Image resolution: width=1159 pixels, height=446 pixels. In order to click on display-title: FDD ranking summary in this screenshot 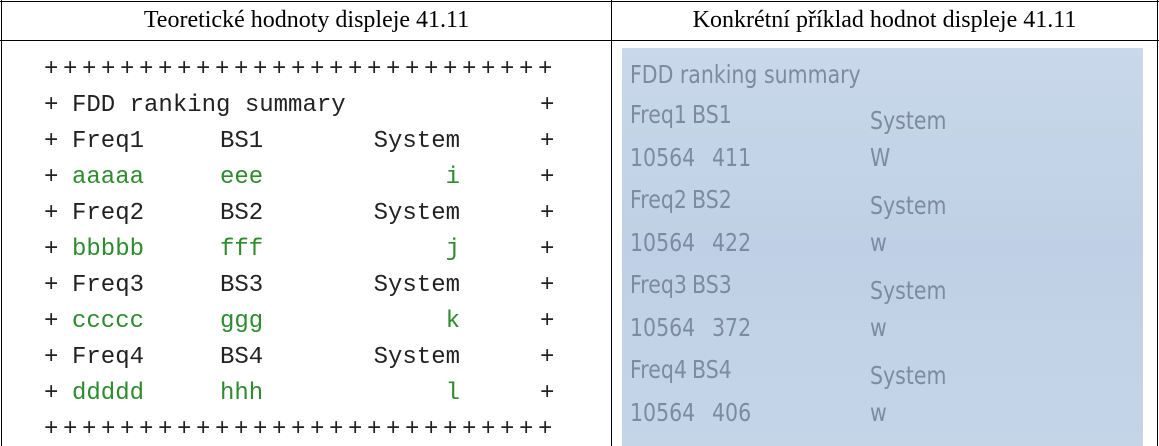, I will do `click(745, 74)`.